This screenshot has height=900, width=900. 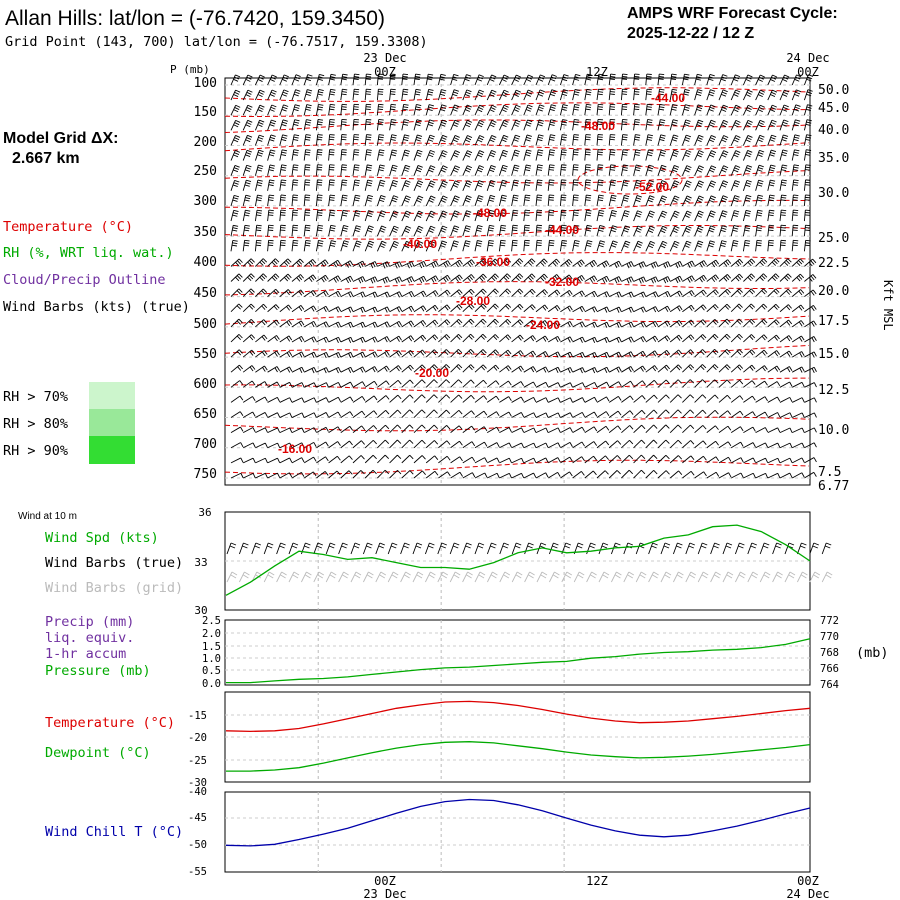 I want to click on temperature-ytick: -20, so click(x=197, y=738).